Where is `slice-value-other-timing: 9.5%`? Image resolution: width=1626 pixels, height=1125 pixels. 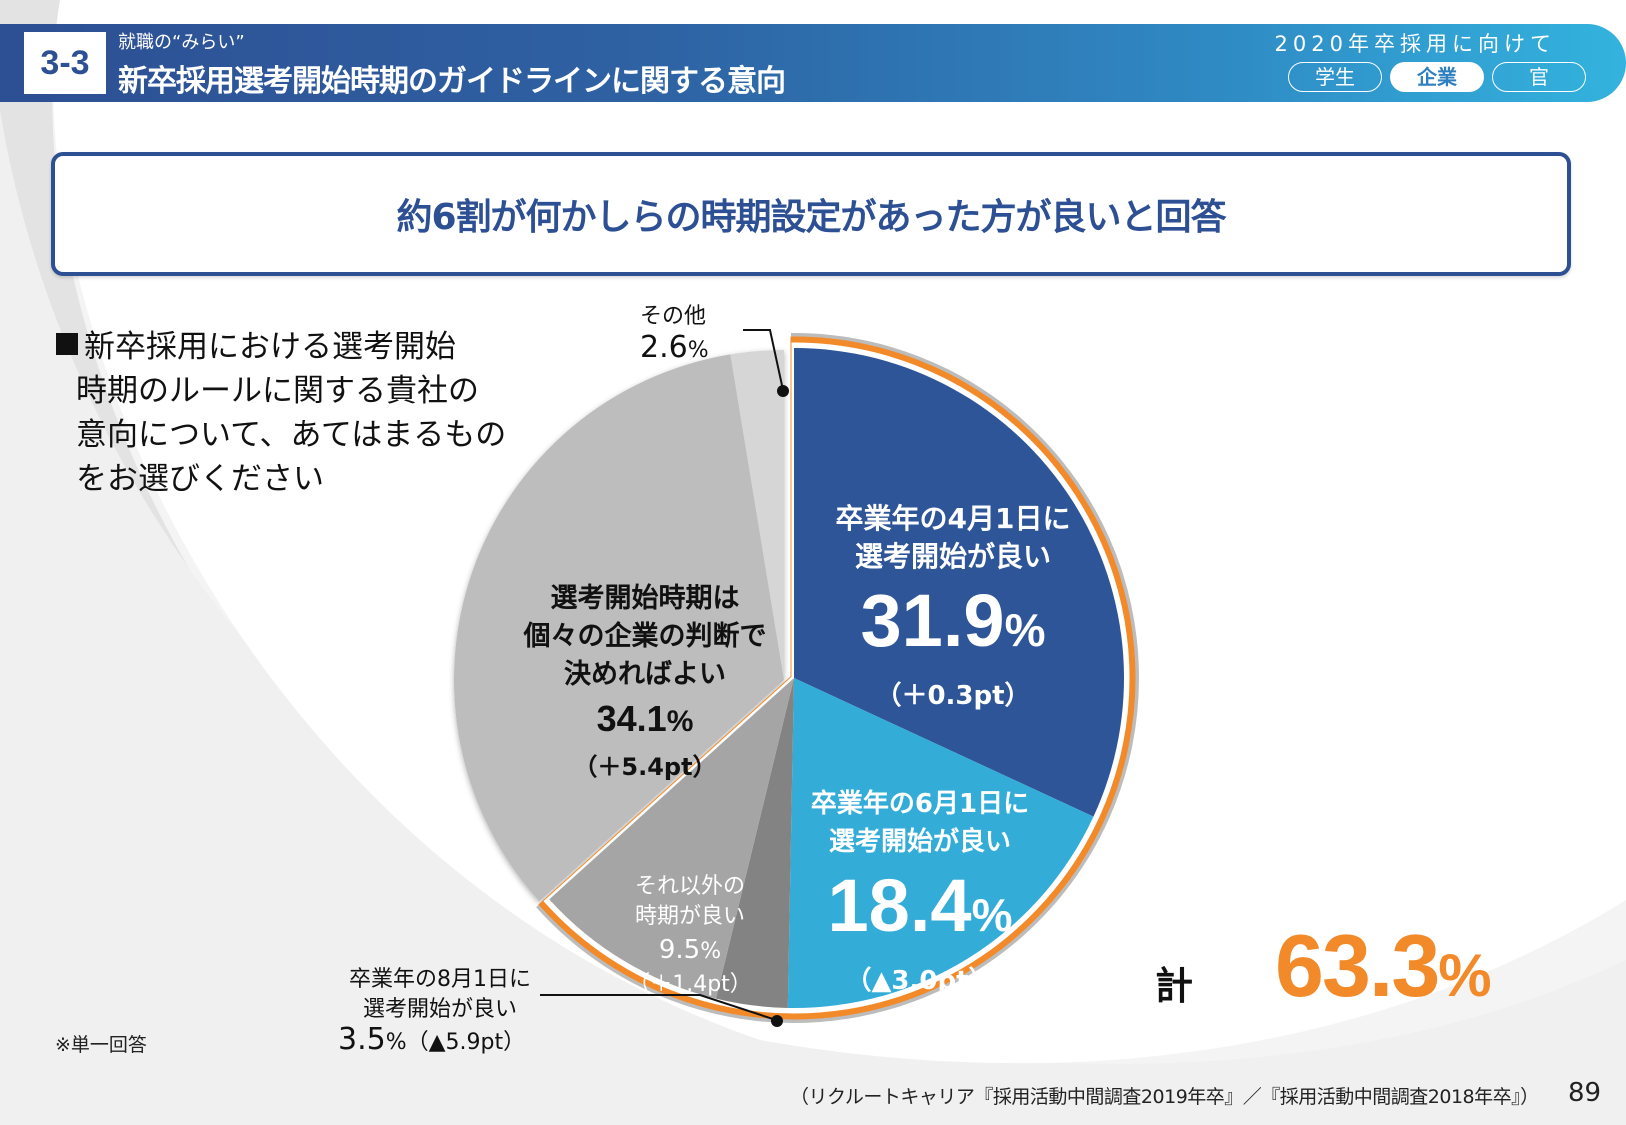
slice-value-other-timing: 9.5% is located at coordinates (690, 950).